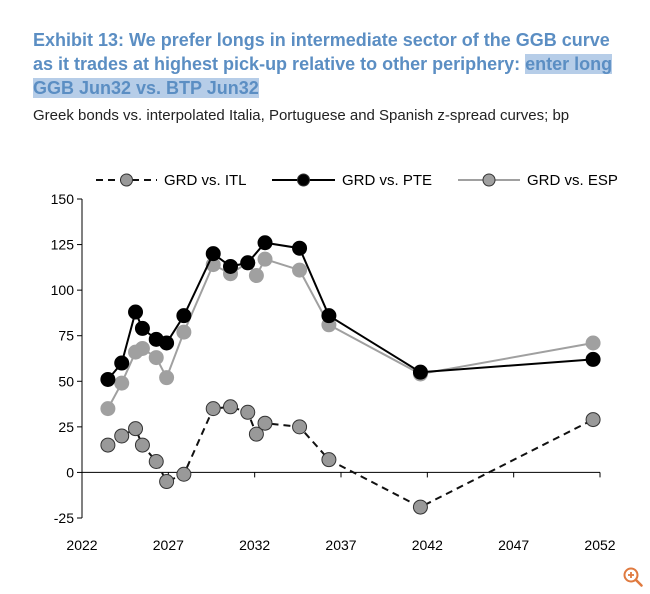 The width and height of the screenshot is (650, 594). What do you see at coordinates (205, 180) in the screenshot?
I see `legend-label: GRD vs. ITL` at bounding box center [205, 180].